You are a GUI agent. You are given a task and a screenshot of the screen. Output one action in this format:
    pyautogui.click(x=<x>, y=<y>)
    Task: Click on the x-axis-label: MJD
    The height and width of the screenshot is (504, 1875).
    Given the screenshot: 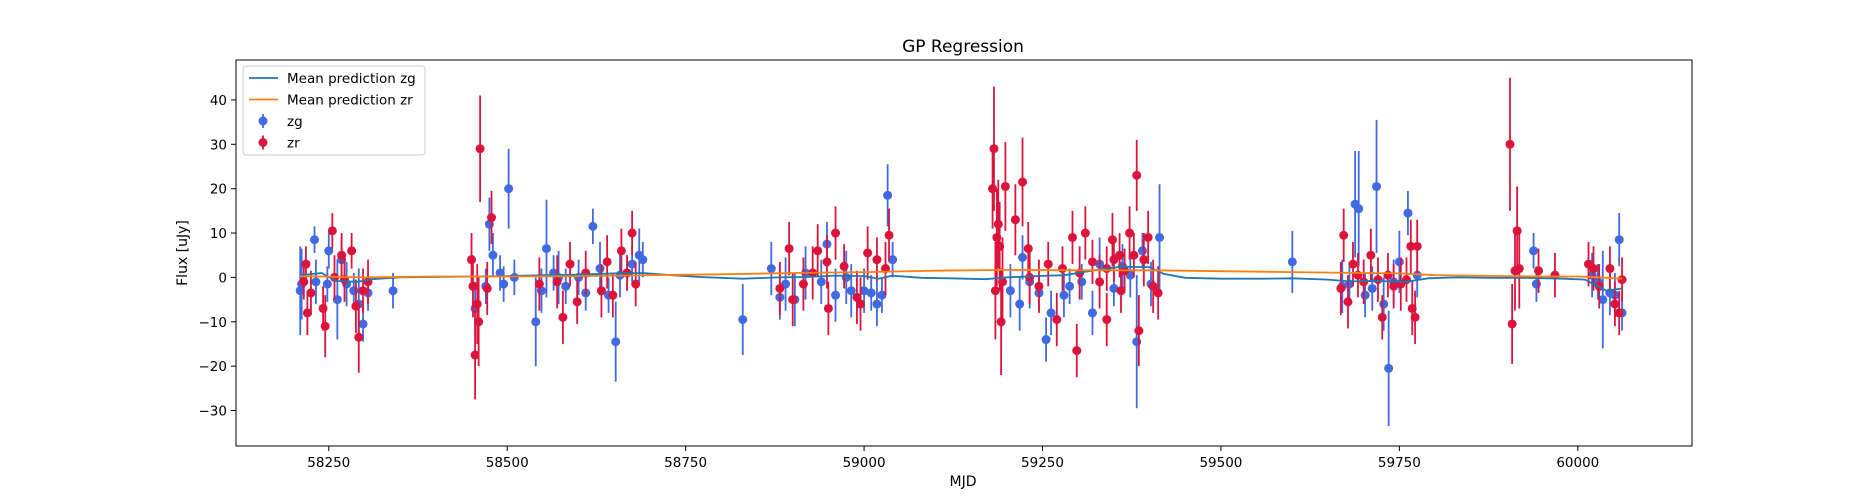 What is the action you would take?
    pyautogui.click(x=963, y=482)
    